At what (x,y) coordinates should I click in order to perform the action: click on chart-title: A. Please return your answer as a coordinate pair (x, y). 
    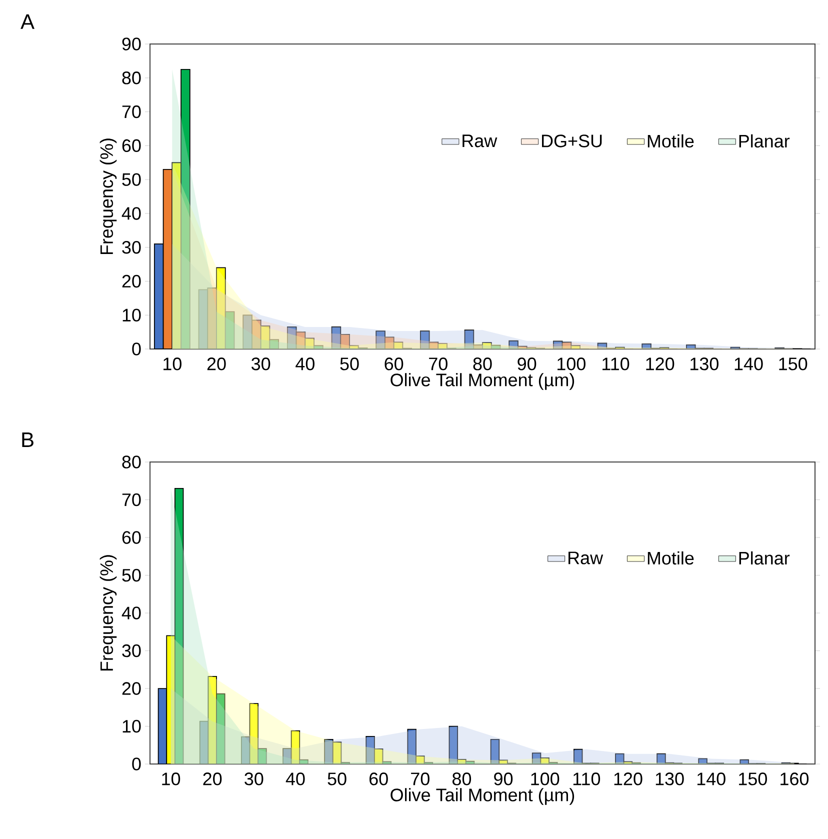
    Looking at the image, I should click on (27, 21).